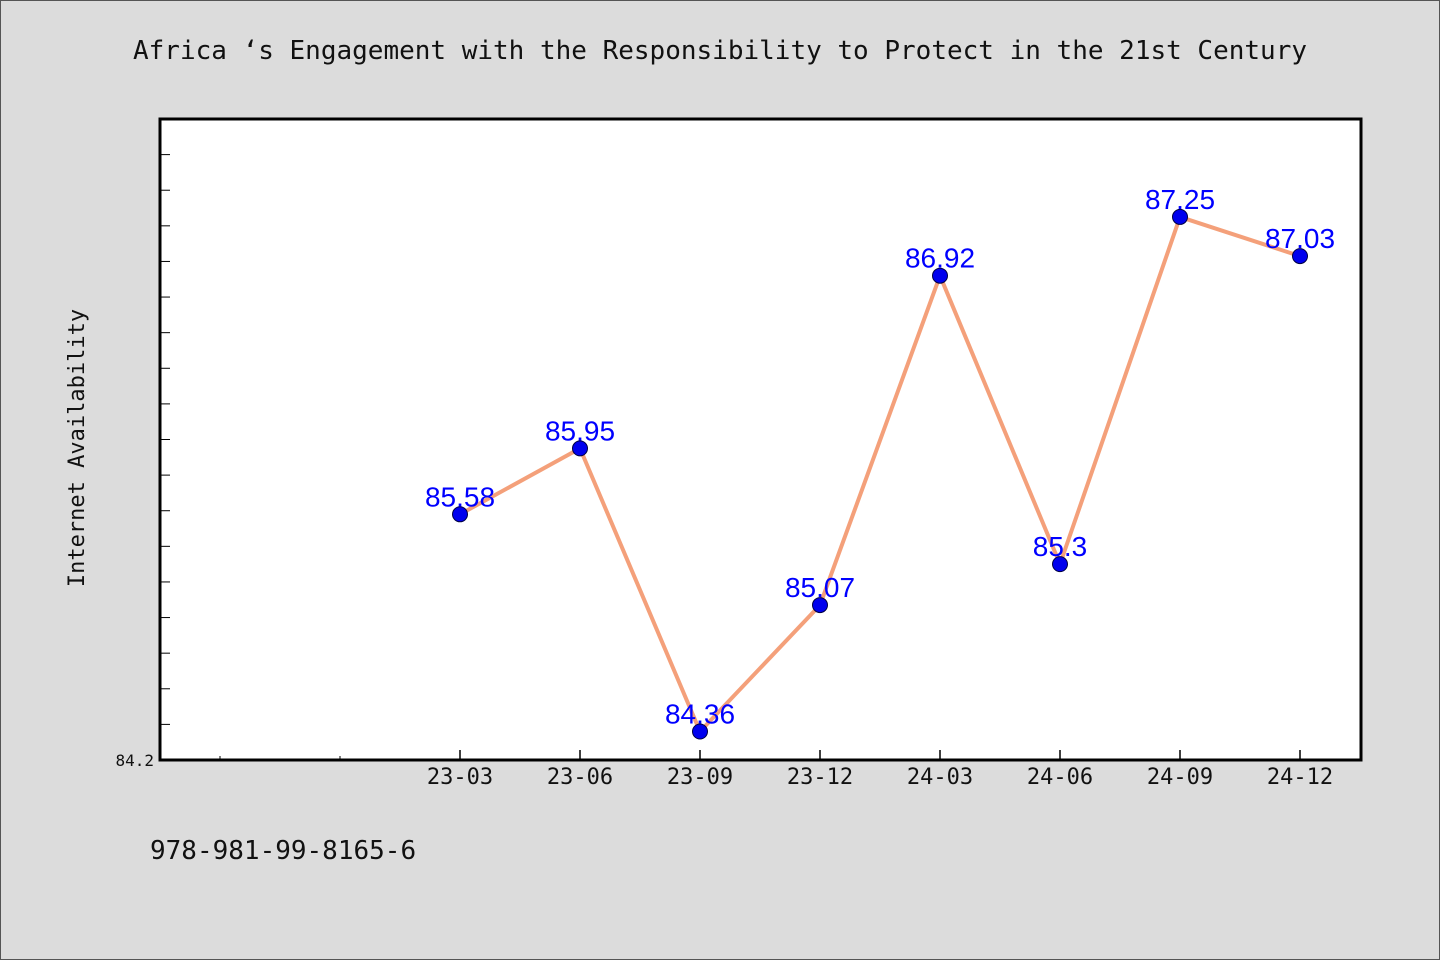 This screenshot has width=1440, height=960. What do you see at coordinates (940, 258) in the screenshot?
I see `data-label: 86.92` at bounding box center [940, 258].